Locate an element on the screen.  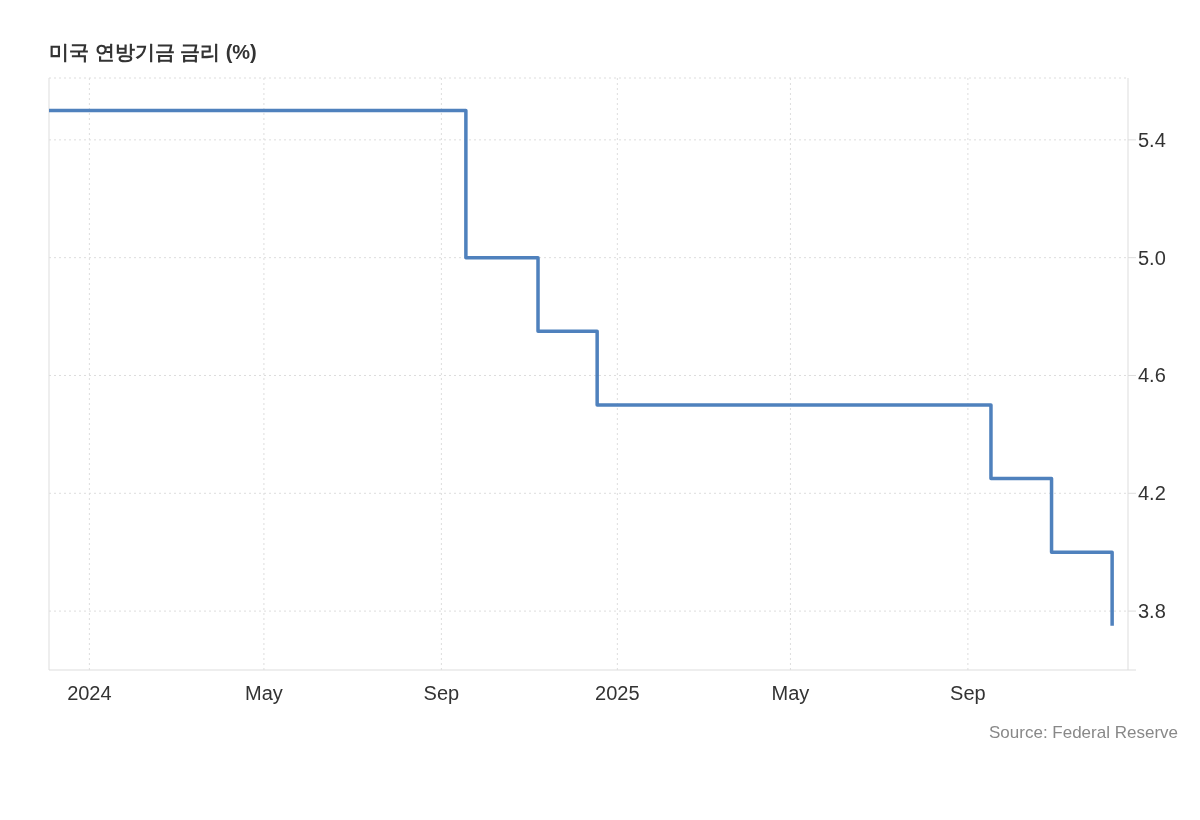
x-tick-label: 2025 is located at coordinates (617, 693).